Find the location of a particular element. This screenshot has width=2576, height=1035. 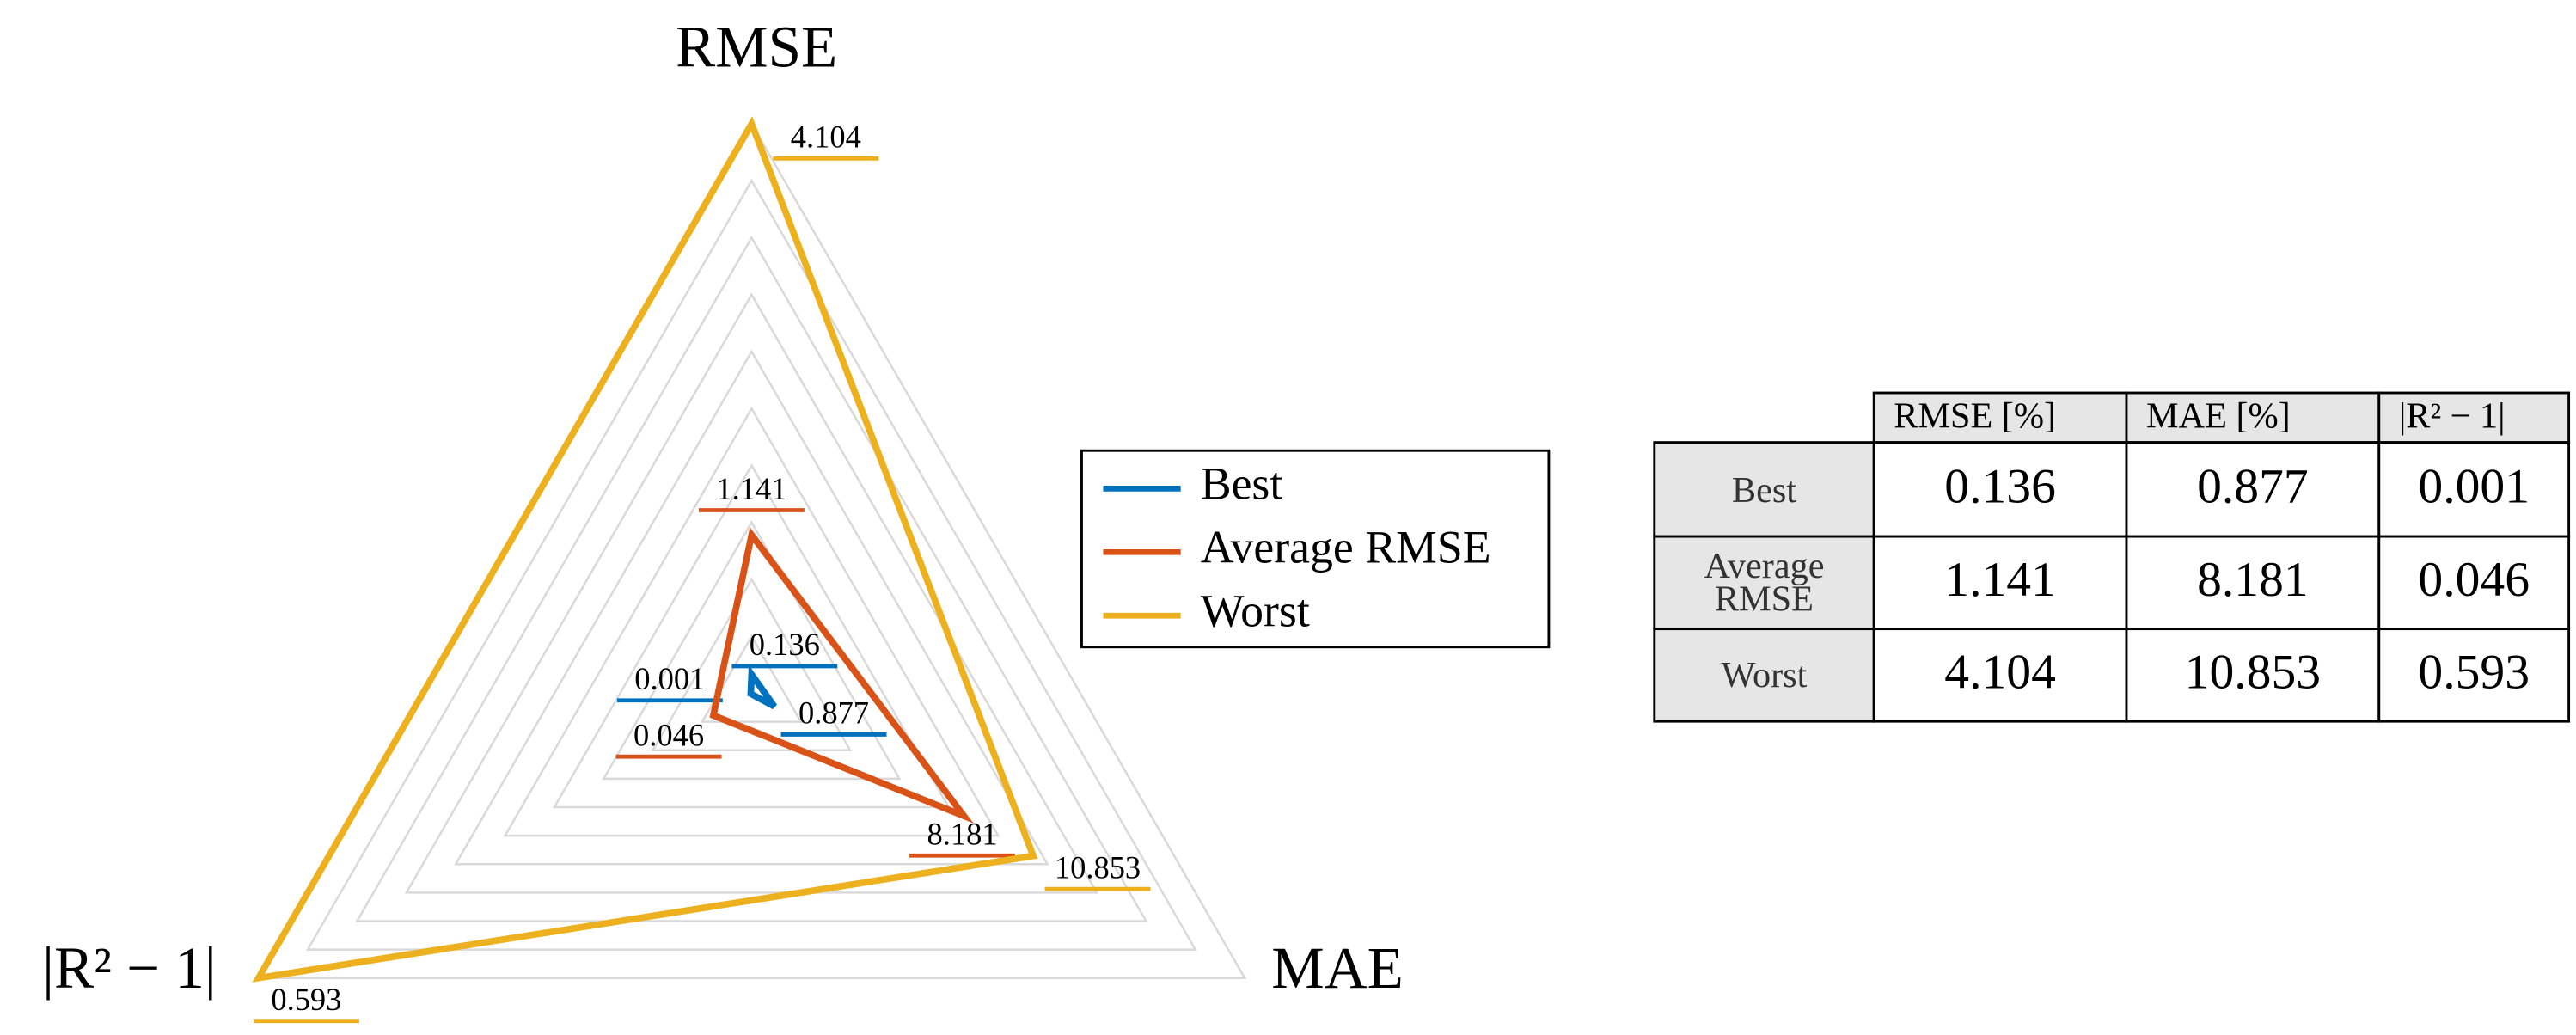

table-row-header-box: Average RMSE is located at coordinates (1764, 582).